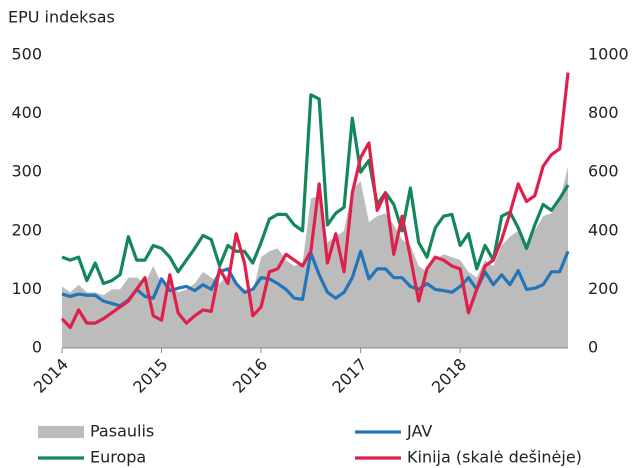 This screenshot has height=468, width=638. I want to click on line, so click(315, 278).